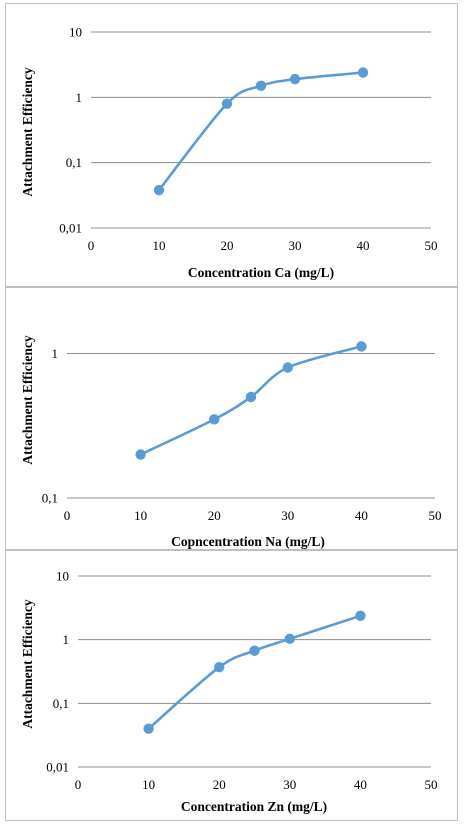  Describe the element at coordinates (261, 272) in the screenshot. I see `x-axis-label: Concentration Ca (mg/L)` at that location.